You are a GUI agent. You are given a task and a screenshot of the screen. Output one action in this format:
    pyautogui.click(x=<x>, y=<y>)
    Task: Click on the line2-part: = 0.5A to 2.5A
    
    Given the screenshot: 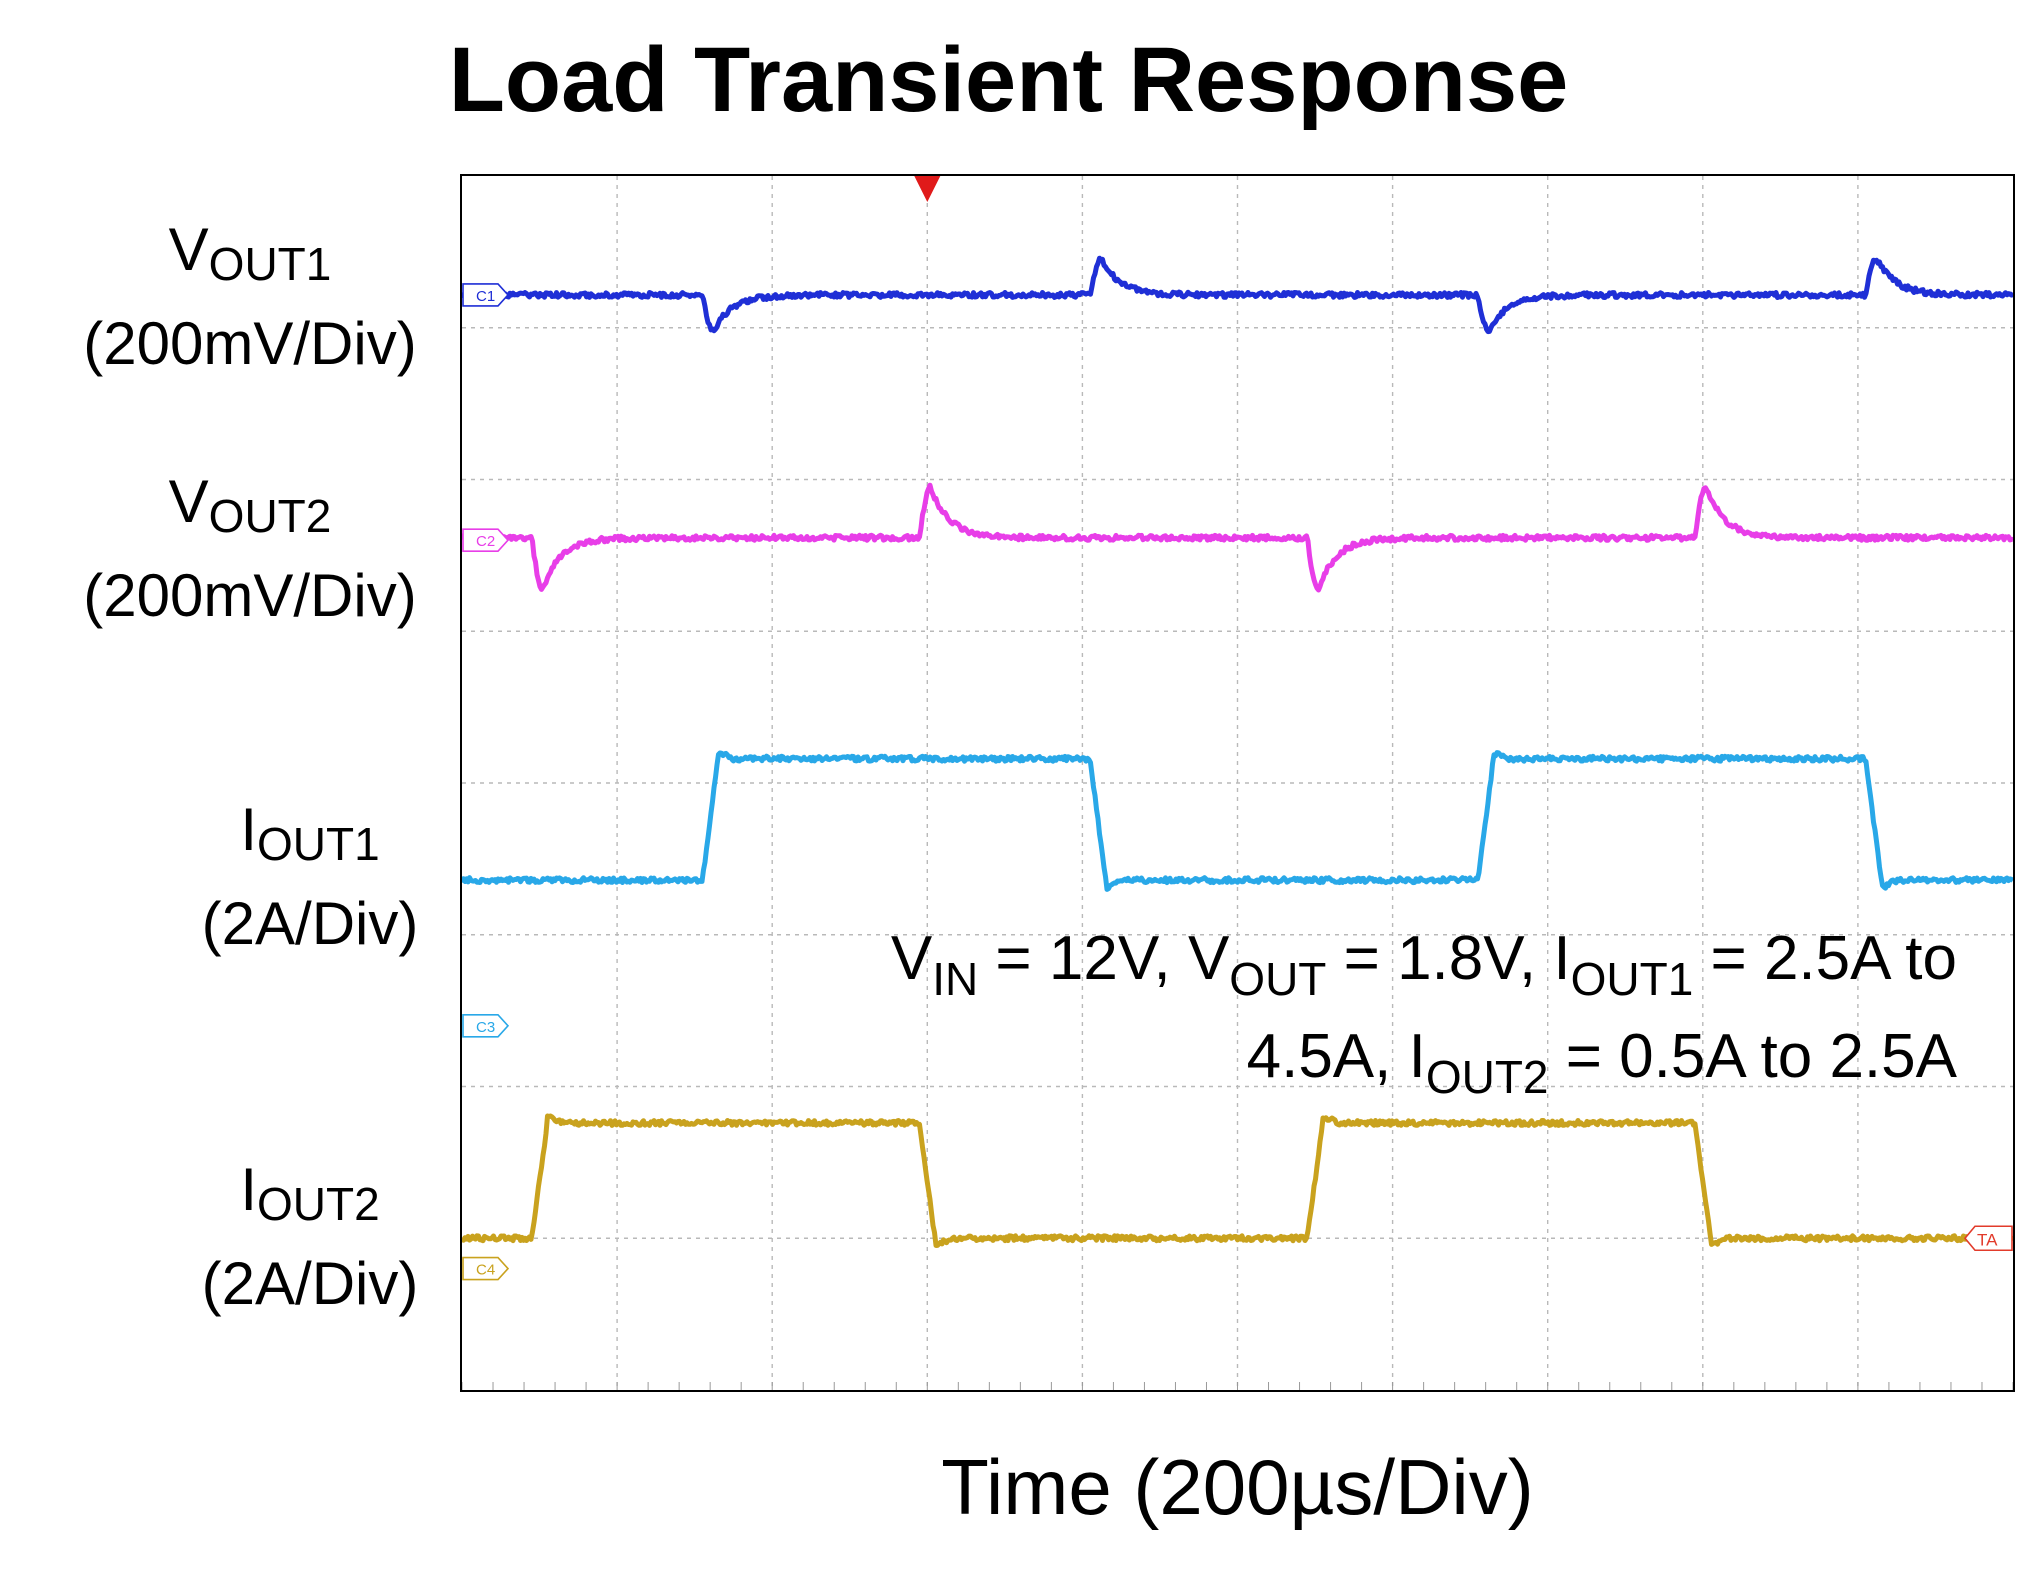 What is the action you would take?
    pyautogui.click(x=1752, y=1056)
    